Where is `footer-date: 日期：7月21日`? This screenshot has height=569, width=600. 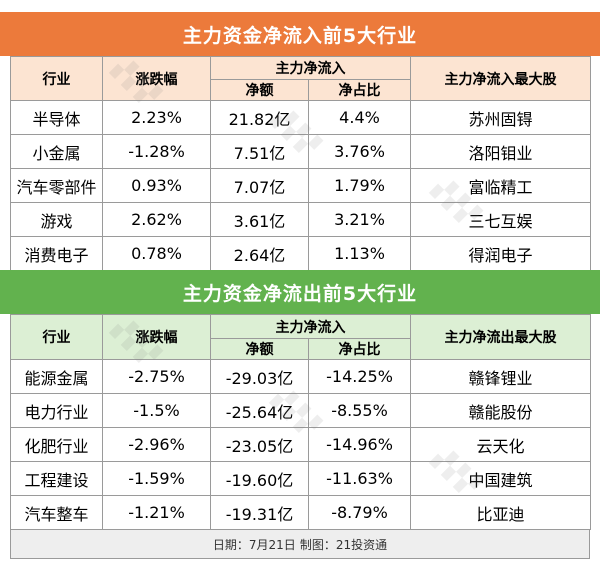
footer-date: 日期：7月21日 is located at coordinates (254, 544).